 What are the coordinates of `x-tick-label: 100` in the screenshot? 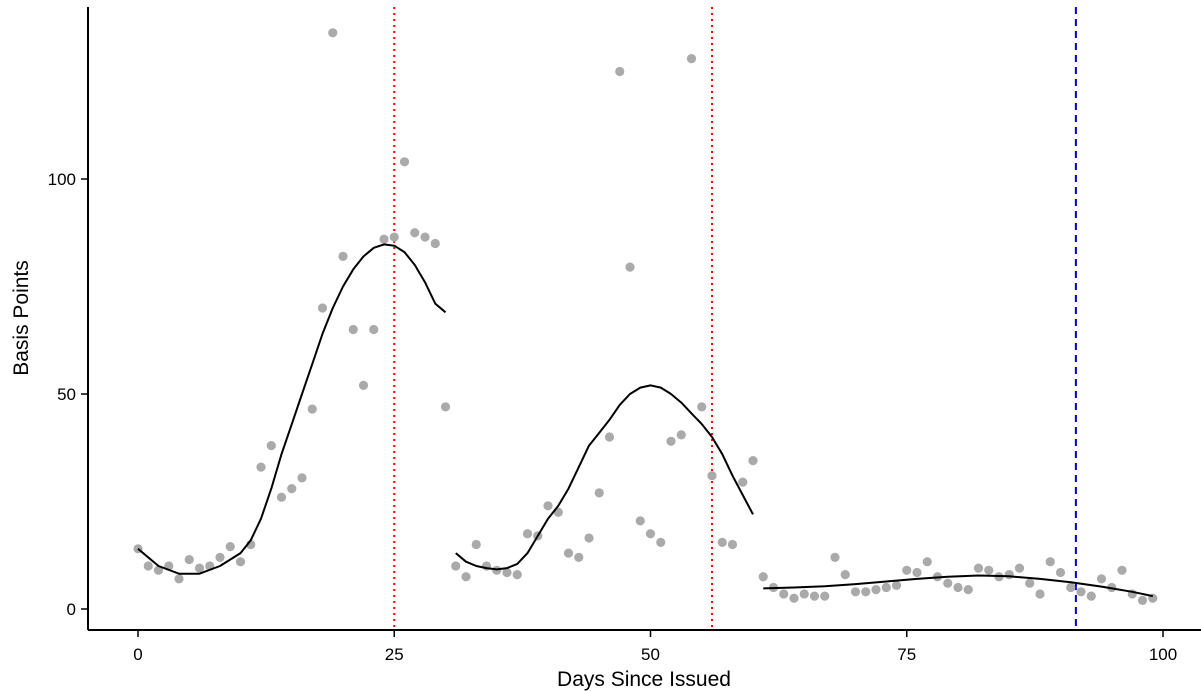 It's located at (1163, 654).